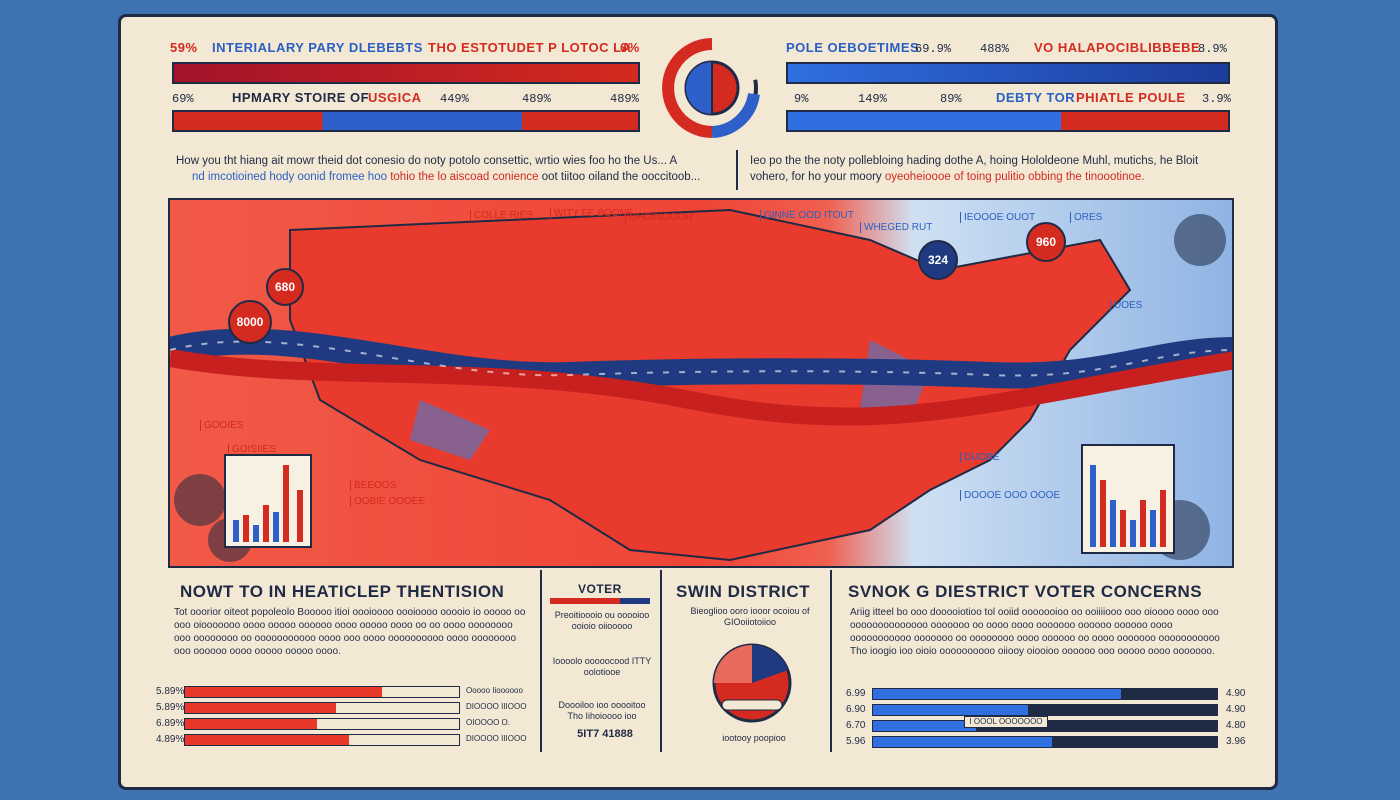 The image size is (1400, 800). Describe the element at coordinates (184, 47) in the screenshot. I see `header-pct: 59%` at that location.